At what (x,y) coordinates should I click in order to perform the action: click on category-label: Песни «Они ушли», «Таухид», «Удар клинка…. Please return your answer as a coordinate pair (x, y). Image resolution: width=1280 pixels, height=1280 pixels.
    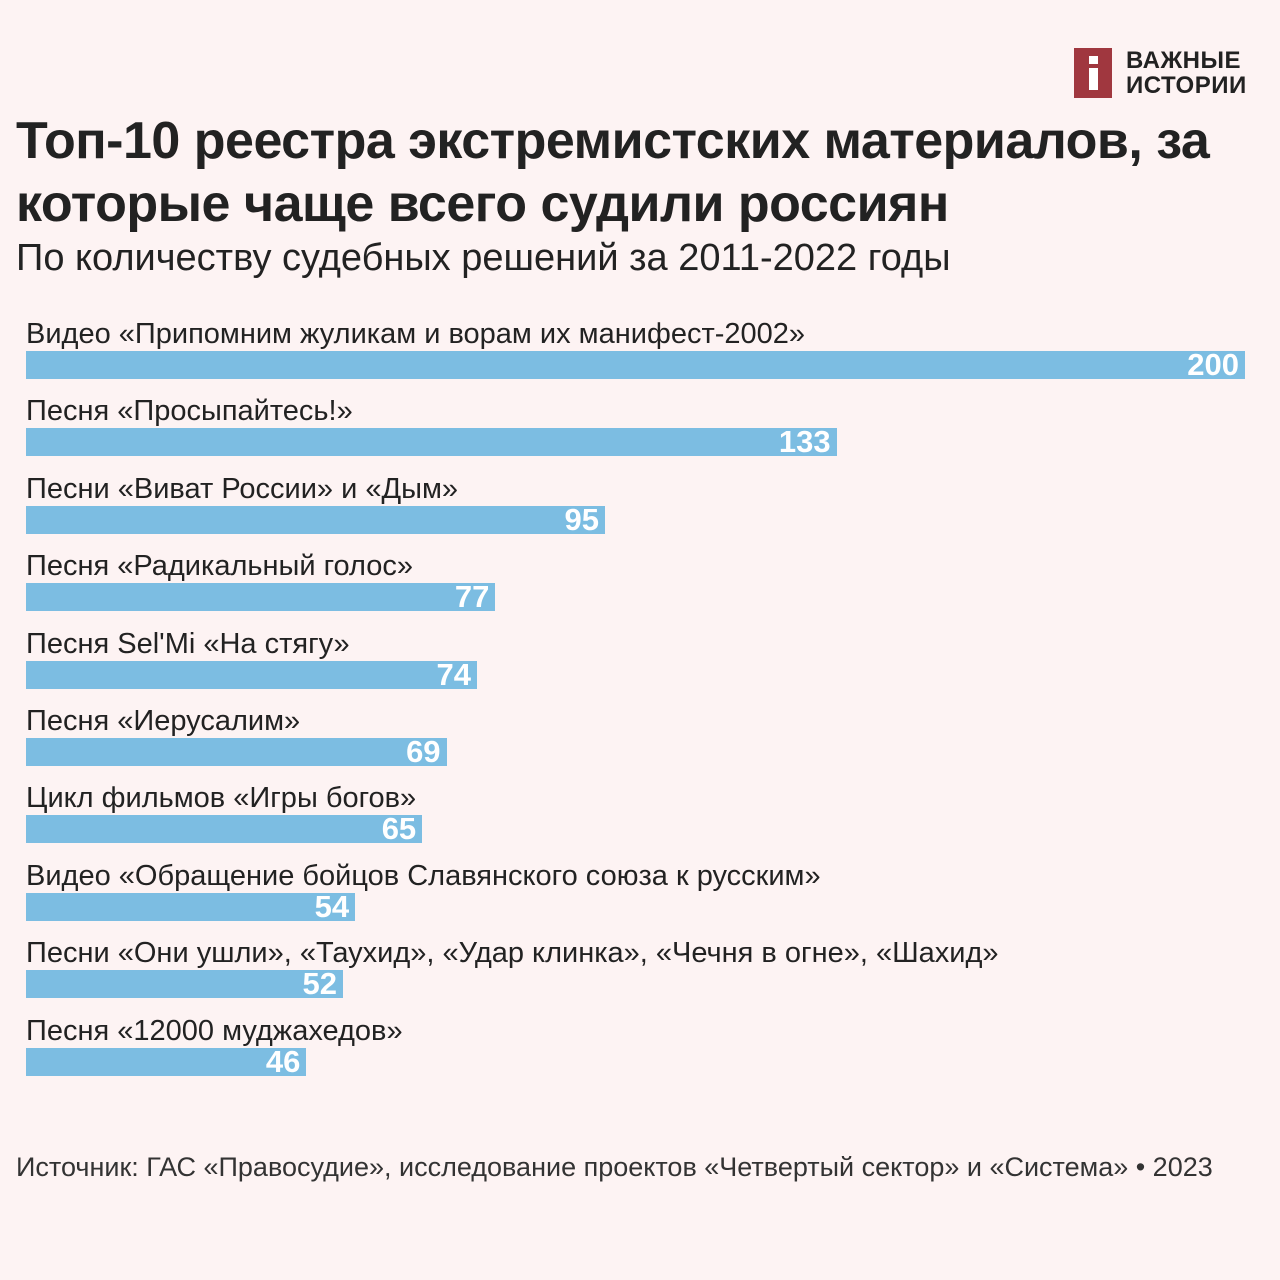
    Looking at the image, I should click on (512, 953).